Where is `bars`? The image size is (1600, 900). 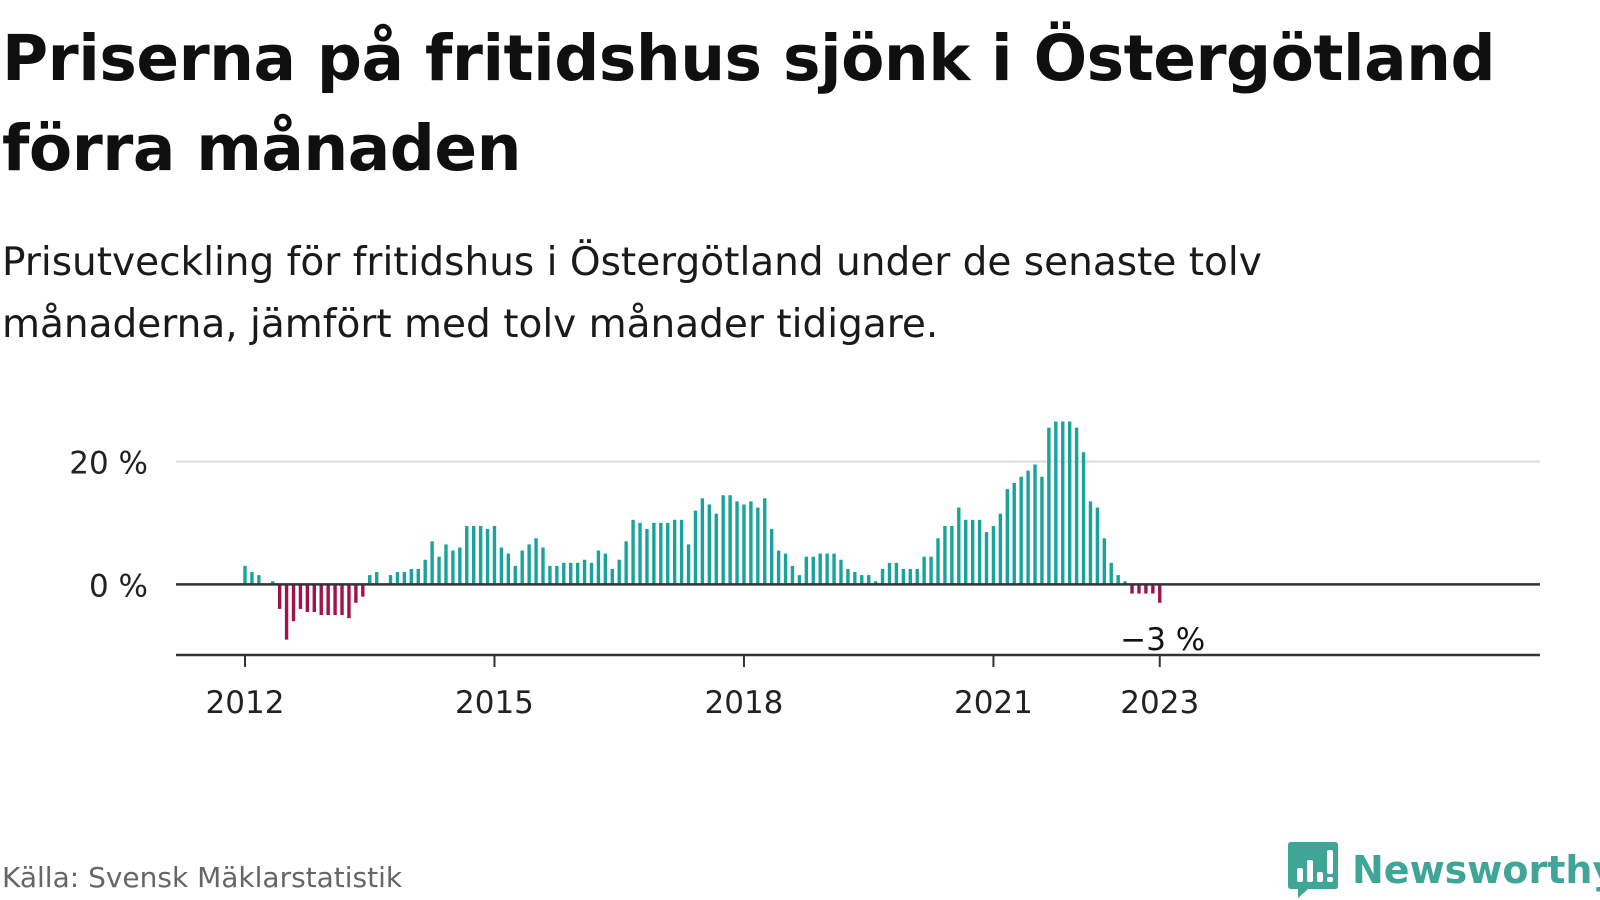 bars is located at coordinates (702, 530).